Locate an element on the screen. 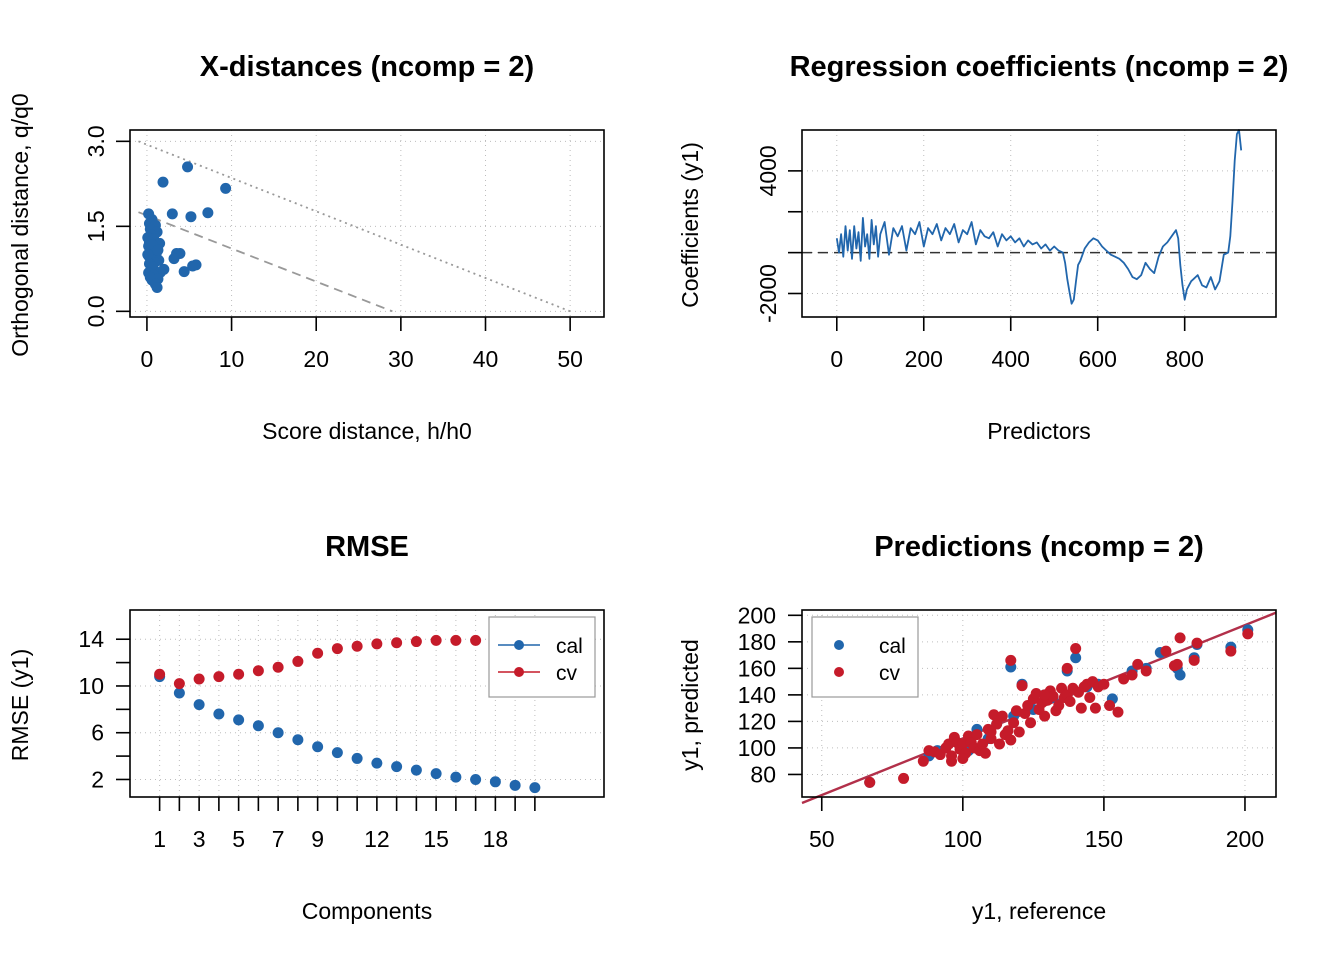 Image resolution: width=1344 pixels, height=960 pixels. y-tick-label: 3.0 is located at coordinates (96, 141).